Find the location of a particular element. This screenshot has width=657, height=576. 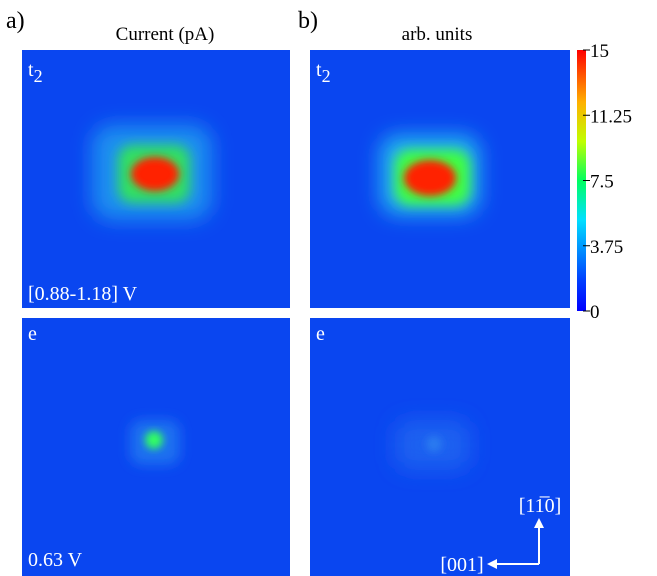

colorbar-tick-label: 15 is located at coordinates (599, 51).